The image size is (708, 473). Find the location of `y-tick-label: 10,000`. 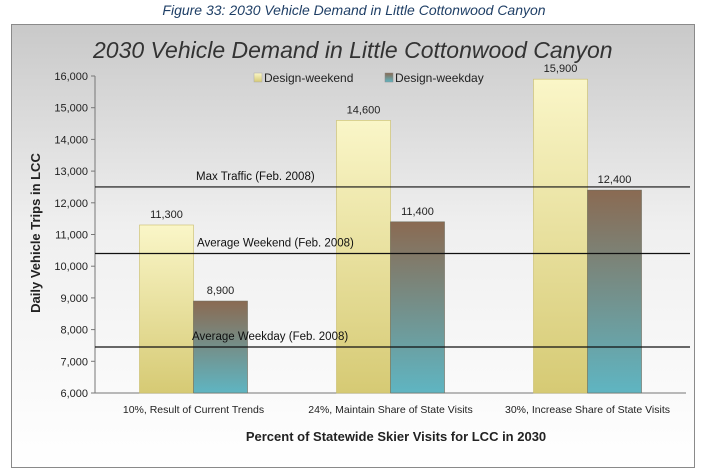

y-tick-label: 10,000 is located at coordinates (71, 267).